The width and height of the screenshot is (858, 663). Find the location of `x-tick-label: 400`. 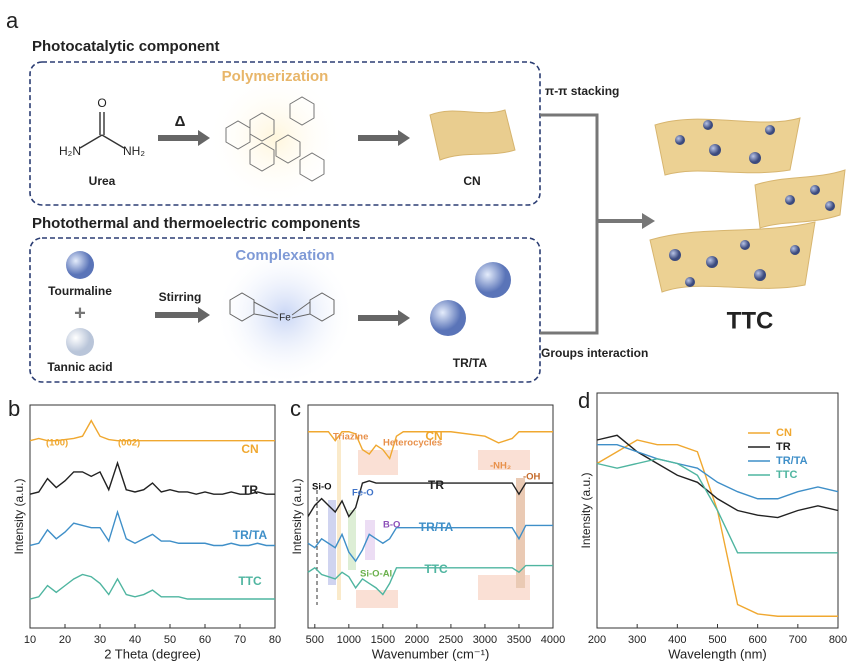

x-tick-label: 400 is located at coordinates (677, 640).